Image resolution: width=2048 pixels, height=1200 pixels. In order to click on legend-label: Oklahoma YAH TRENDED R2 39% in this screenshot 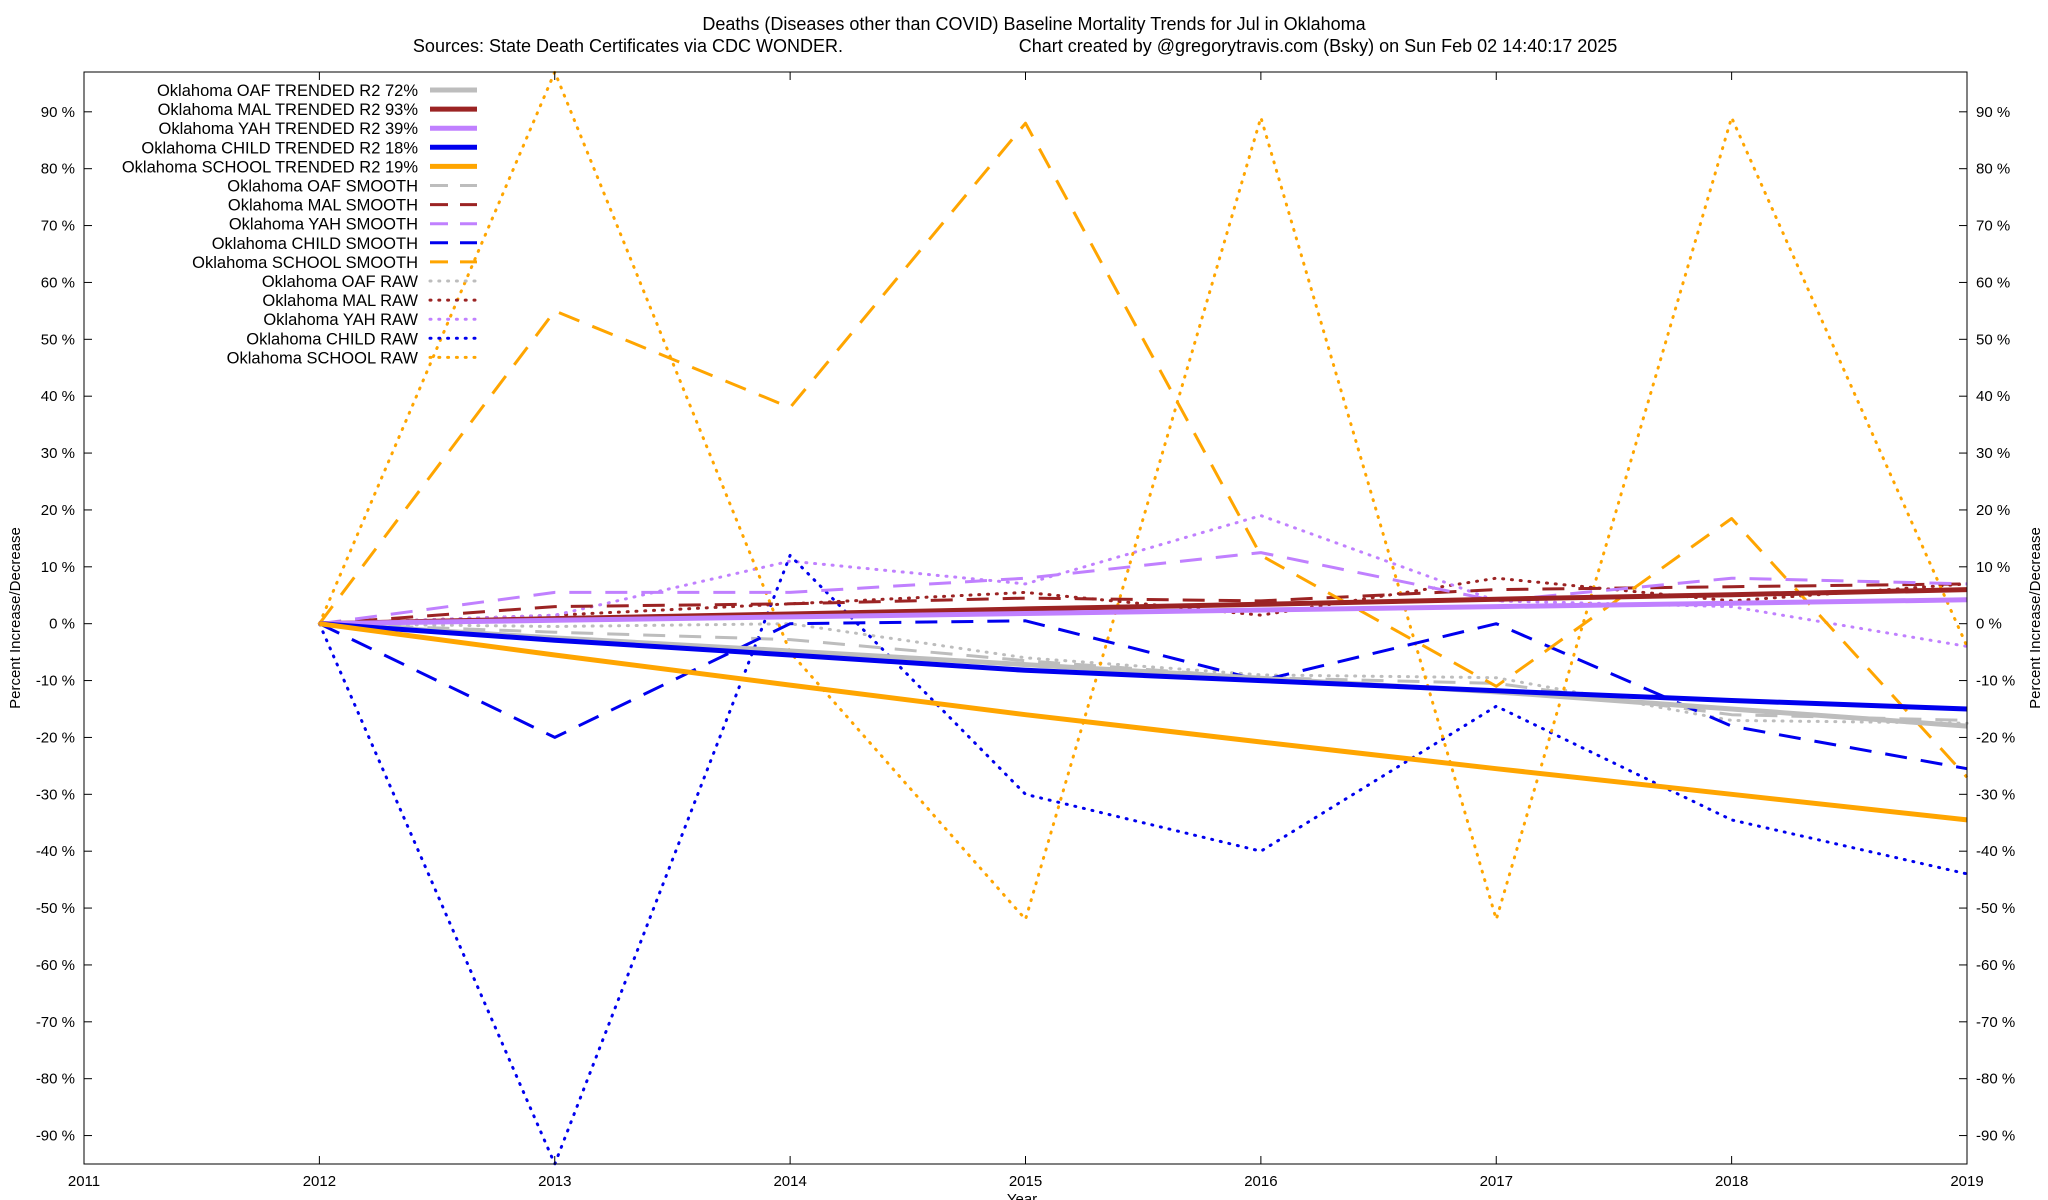, I will do `click(288, 129)`.